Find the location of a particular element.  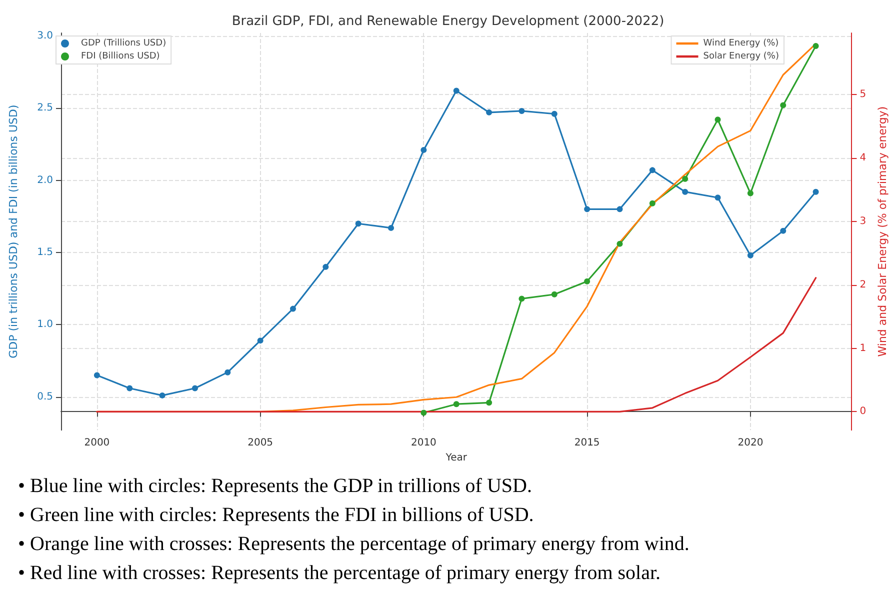

y2-tick-label: 0 is located at coordinates (863, 412).